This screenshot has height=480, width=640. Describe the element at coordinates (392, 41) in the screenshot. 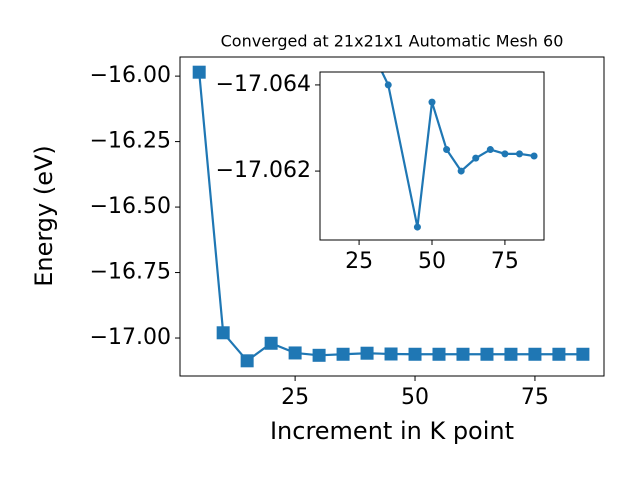

I see `chart-title: Converged at 21x21x1 Automatic Mesh 60` at that location.